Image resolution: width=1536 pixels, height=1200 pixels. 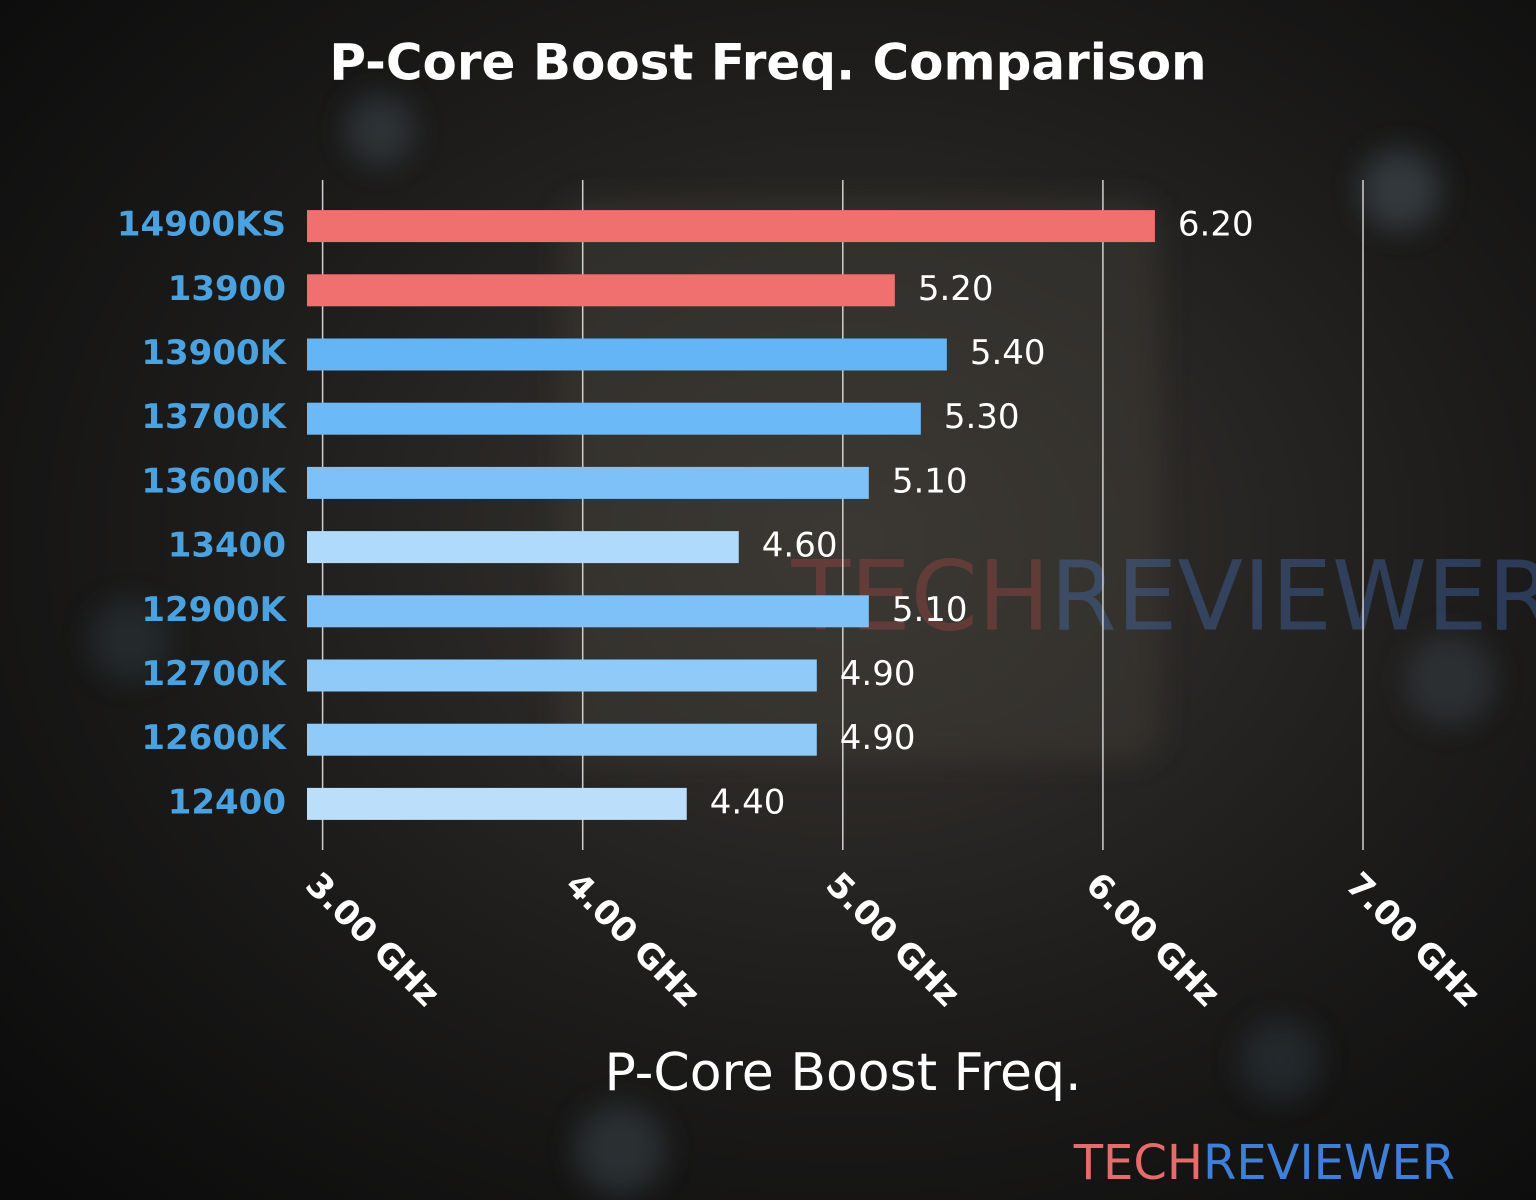 I want to click on value-label: 5.20, so click(x=956, y=289).